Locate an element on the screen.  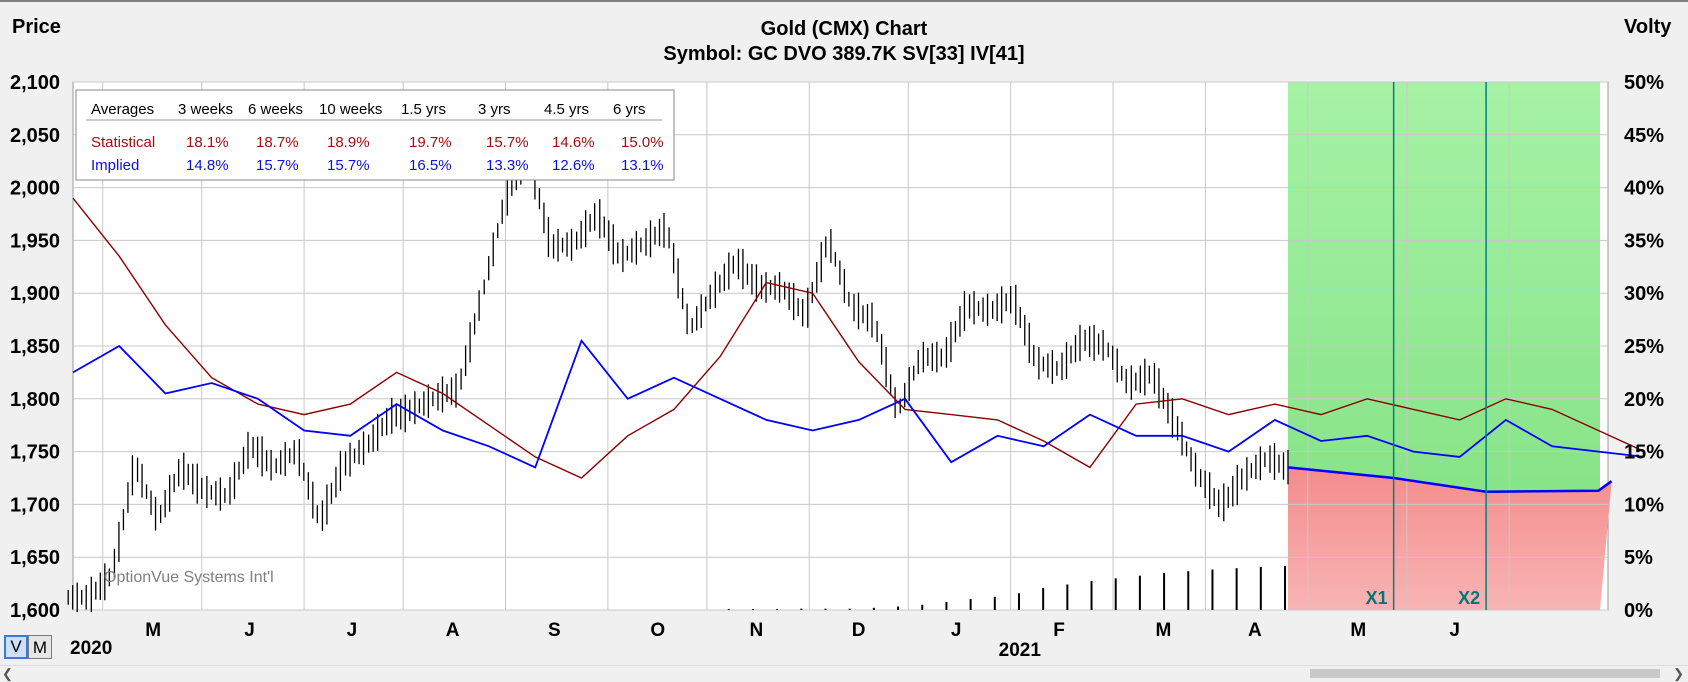
averages-header-cell: 6 yrs is located at coordinates (629, 109).